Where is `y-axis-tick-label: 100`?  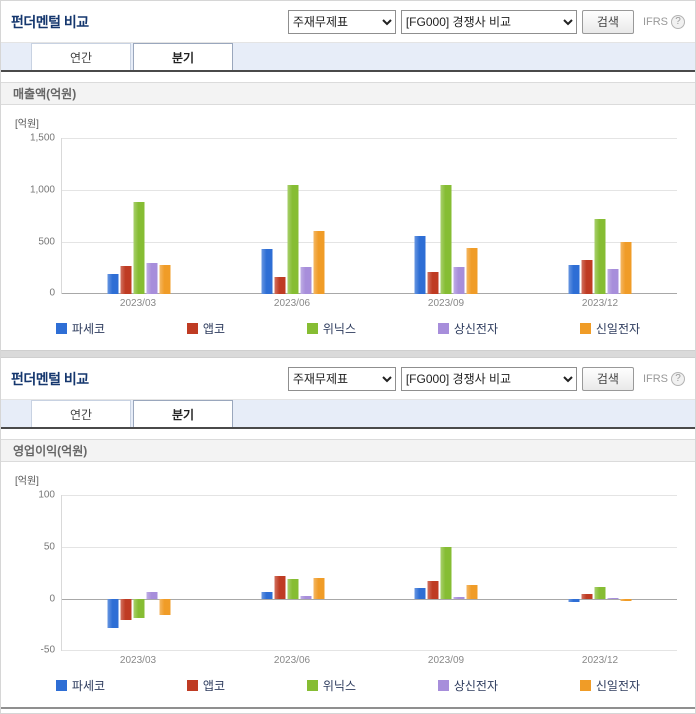
y-axis-tick-label: 100 is located at coordinates (46, 495).